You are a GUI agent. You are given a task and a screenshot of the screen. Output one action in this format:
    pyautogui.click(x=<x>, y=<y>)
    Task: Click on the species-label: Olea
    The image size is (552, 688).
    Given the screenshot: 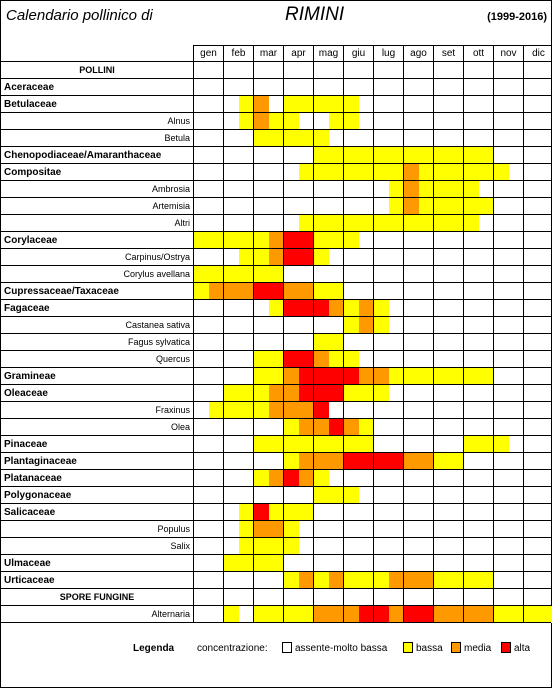 What is the action you would take?
    pyautogui.click(x=97, y=426)
    